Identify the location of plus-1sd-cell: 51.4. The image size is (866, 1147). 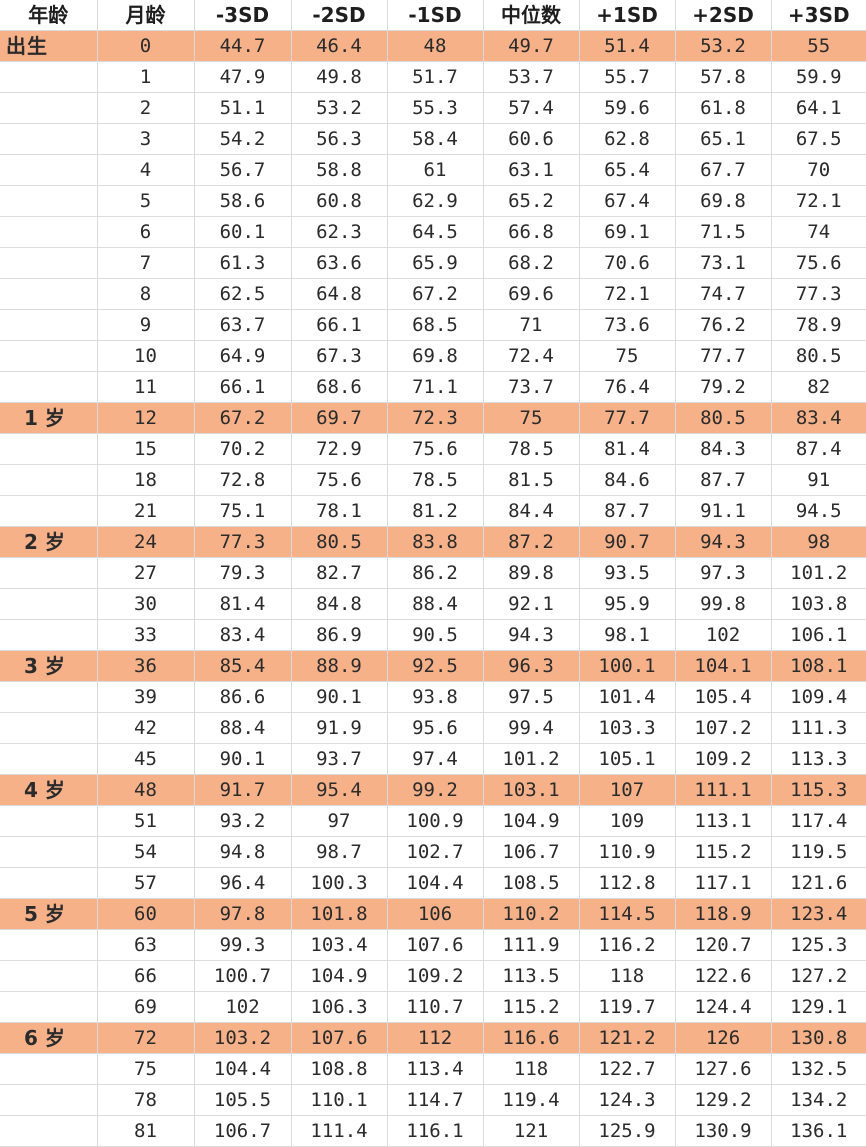
(627, 46).